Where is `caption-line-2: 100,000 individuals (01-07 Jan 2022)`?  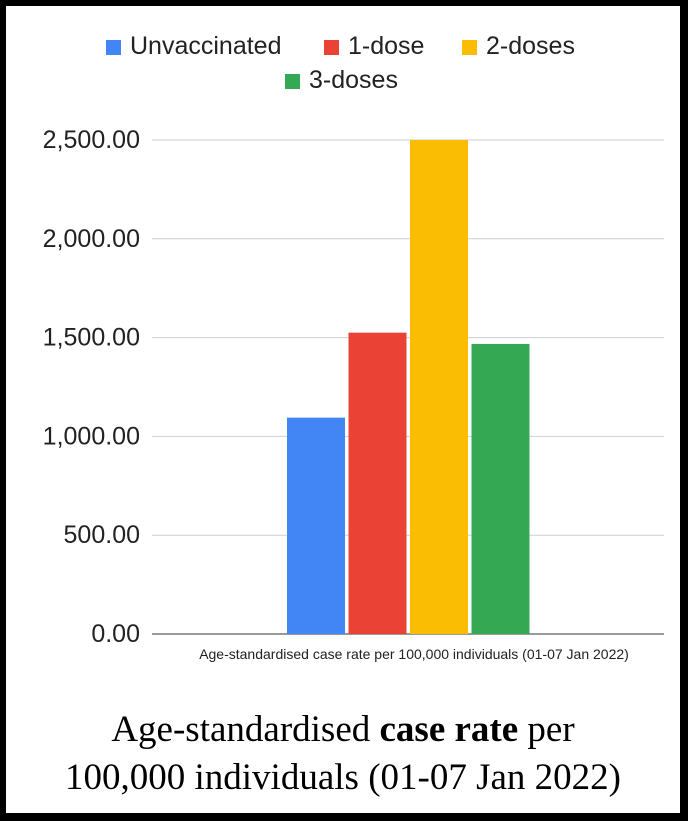 caption-line-2: 100,000 individuals (01-07 Jan 2022) is located at coordinates (343, 777).